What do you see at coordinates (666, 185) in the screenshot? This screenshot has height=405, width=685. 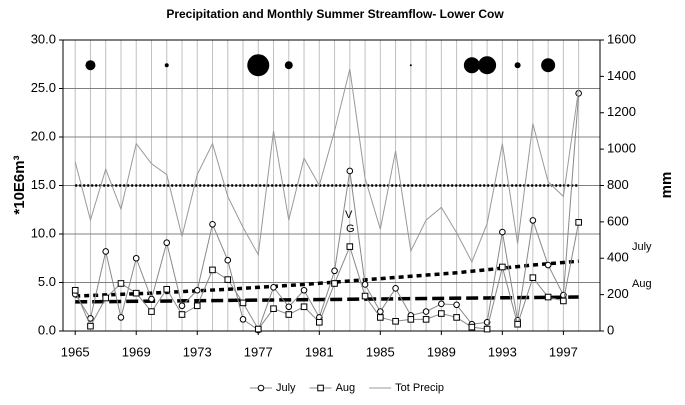 I see `y2-axis-title: mm` at bounding box center [666, 185].